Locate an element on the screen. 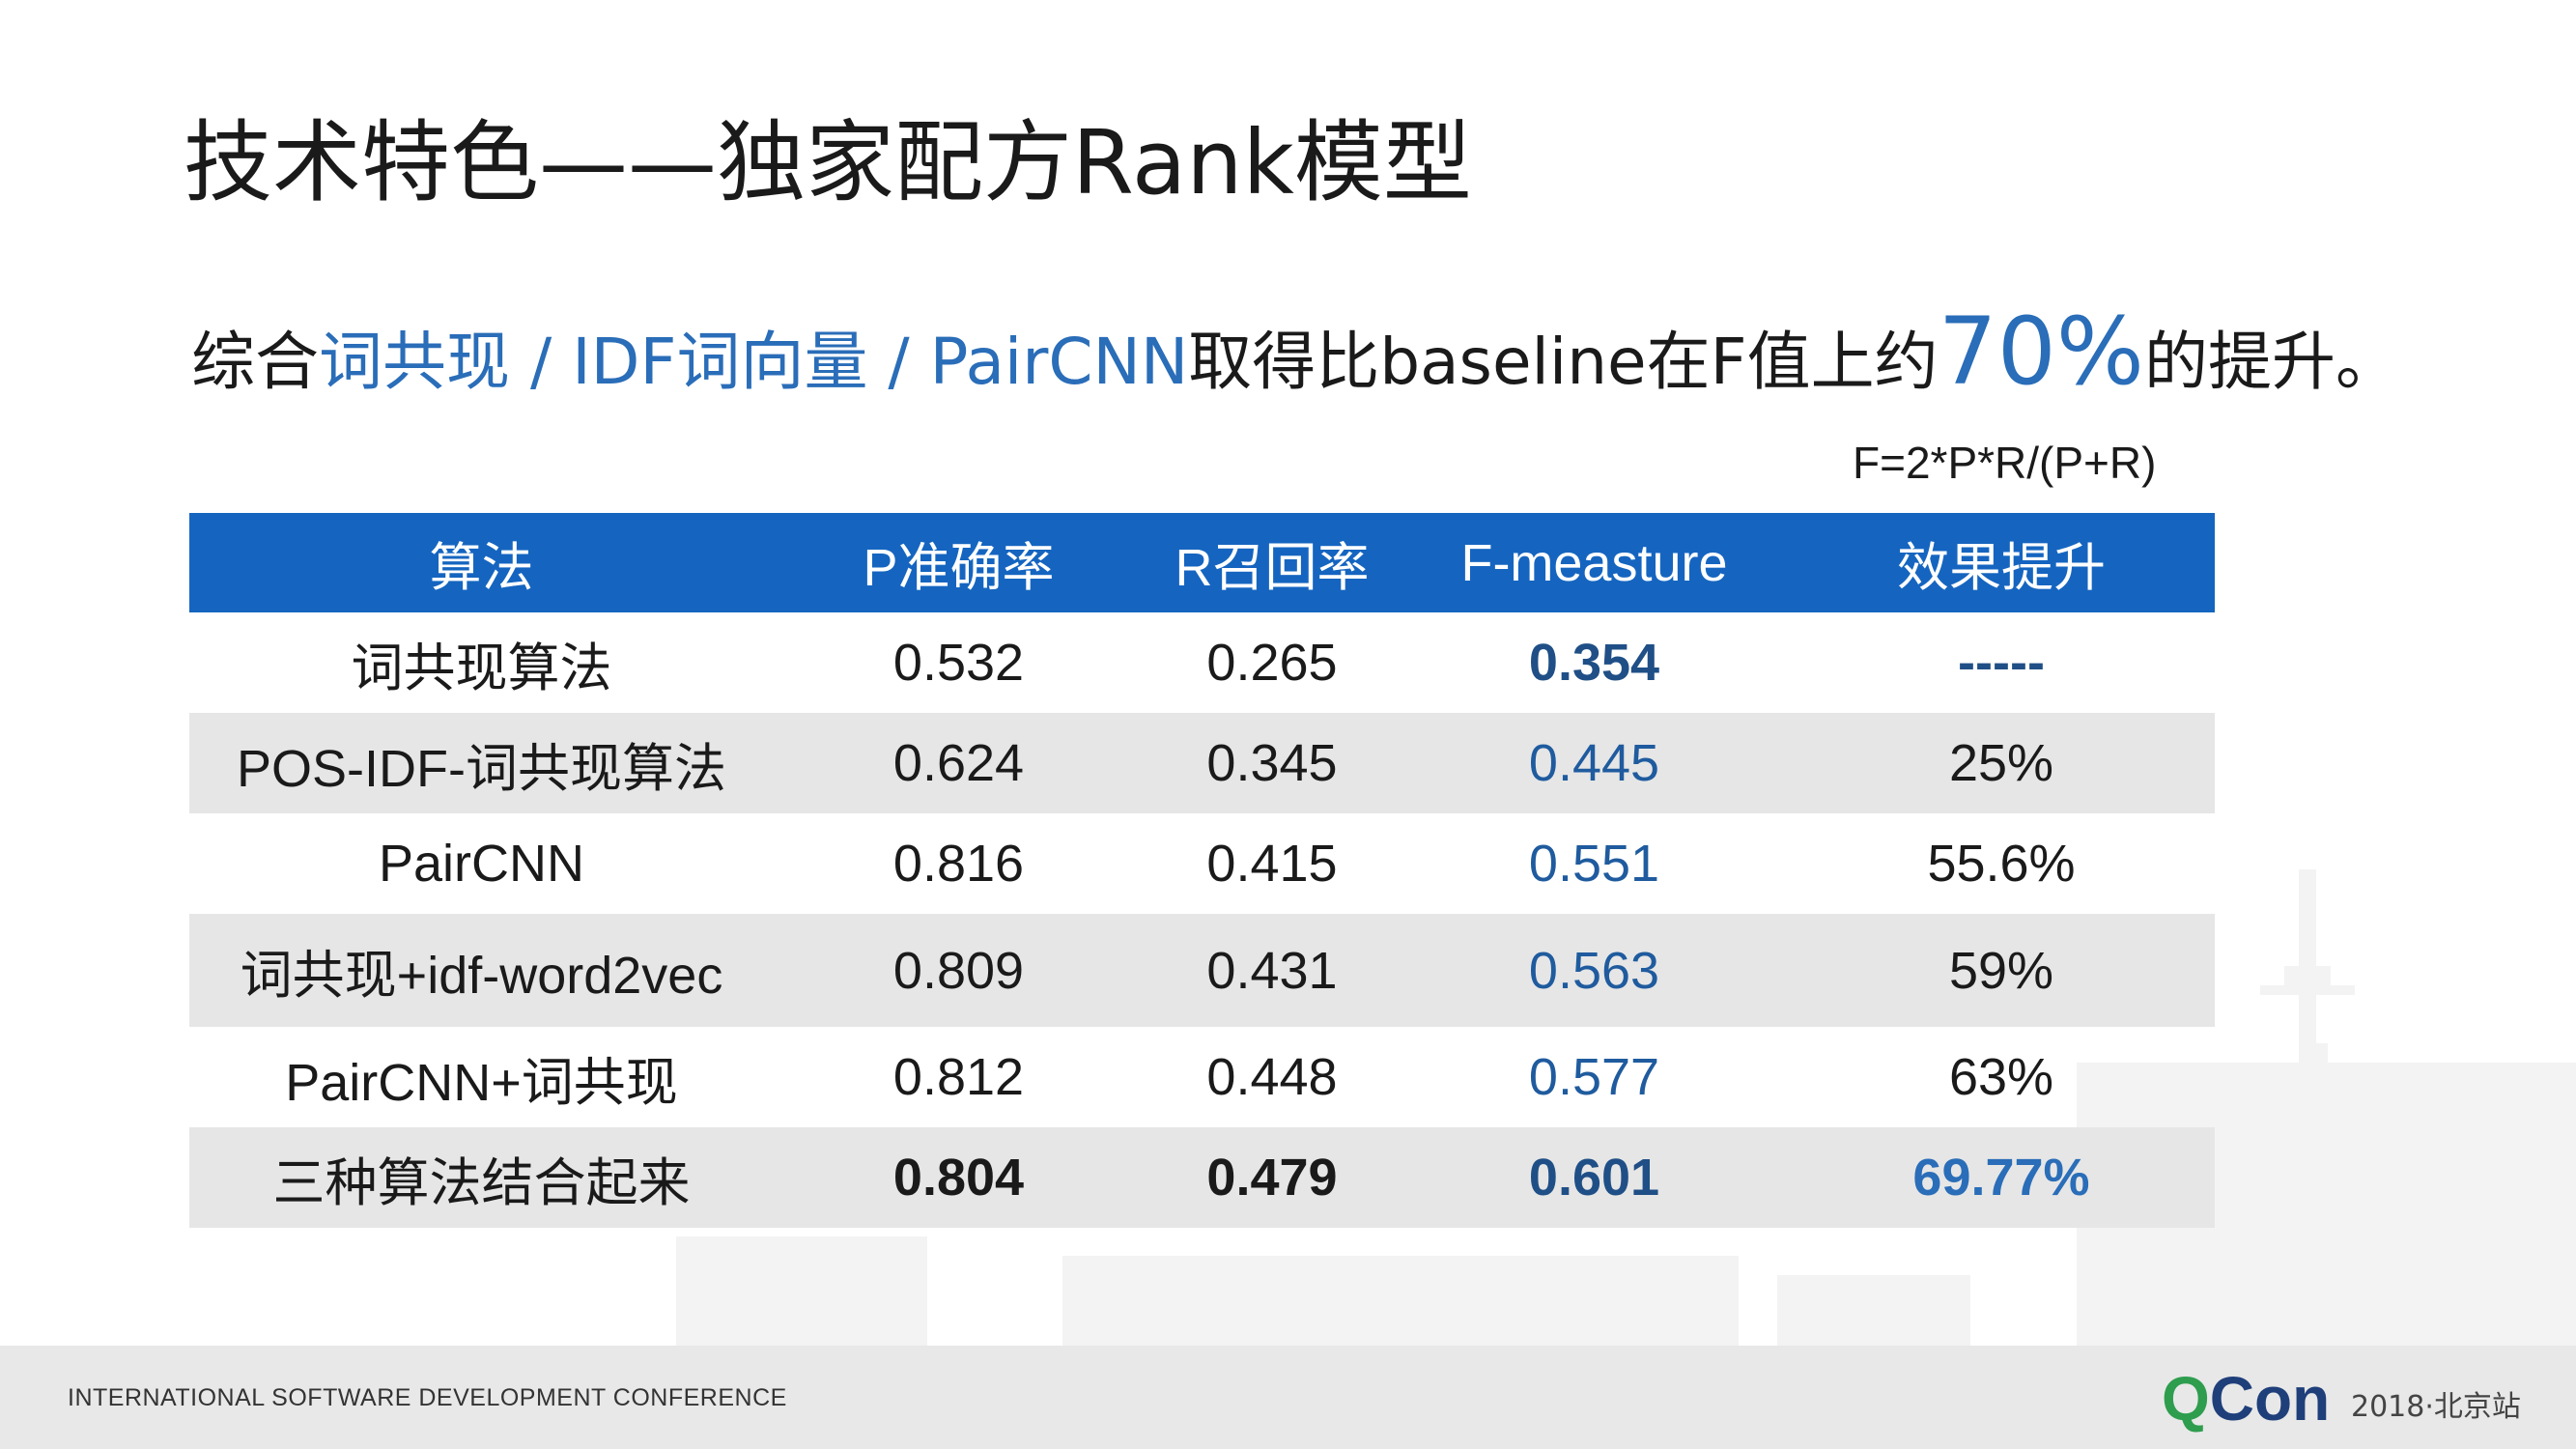 The image size is (2576, 1449). logo-q: Q is located at coordinates (2186, 1399).